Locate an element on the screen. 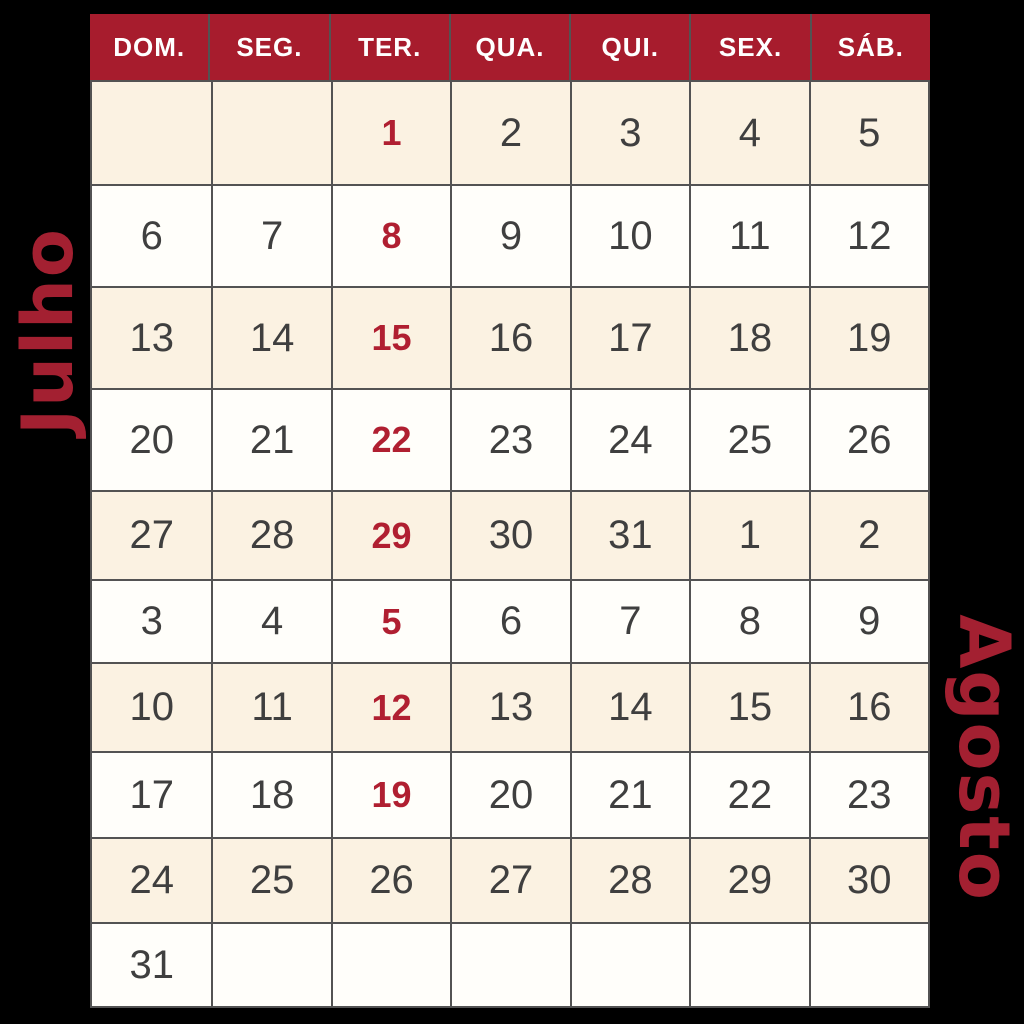 The image size is (1024, 1024). month-label-july: Julho is located at coordinates (48, 331).